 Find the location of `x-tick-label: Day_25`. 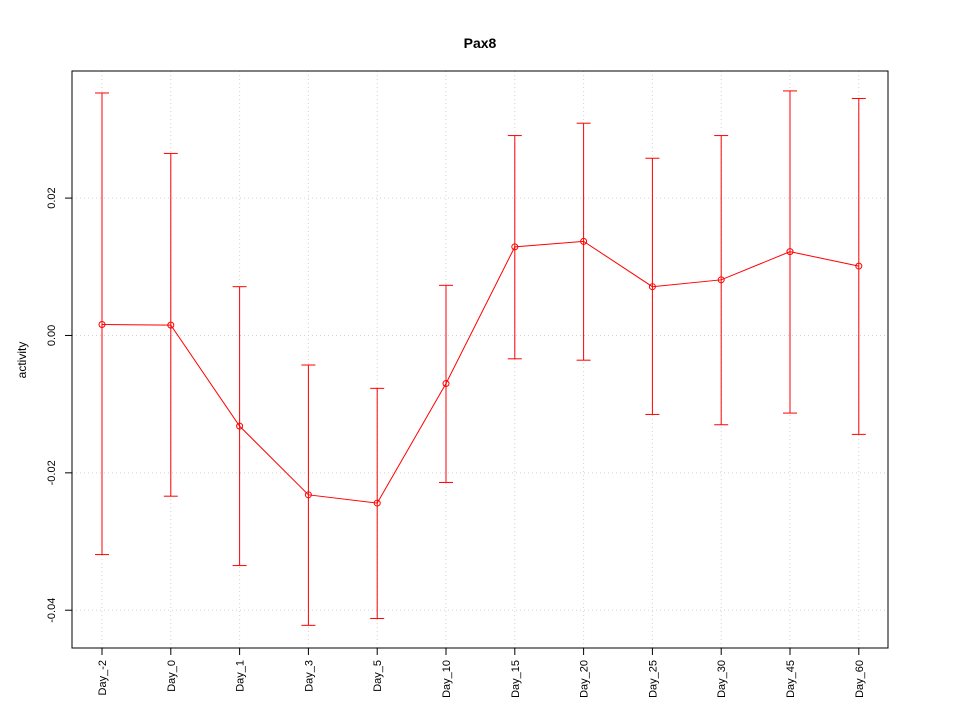

x-tick-label: Day_25 is located at coordinates (653, 679).